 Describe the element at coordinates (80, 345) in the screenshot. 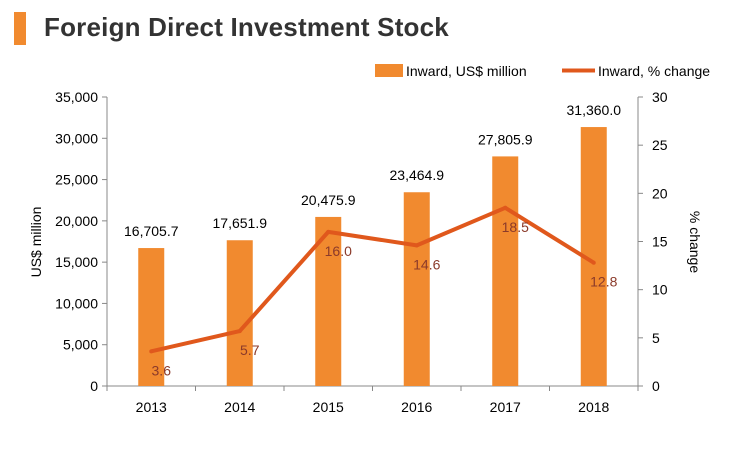

I see `y-tick-label: 5,000` at that location.